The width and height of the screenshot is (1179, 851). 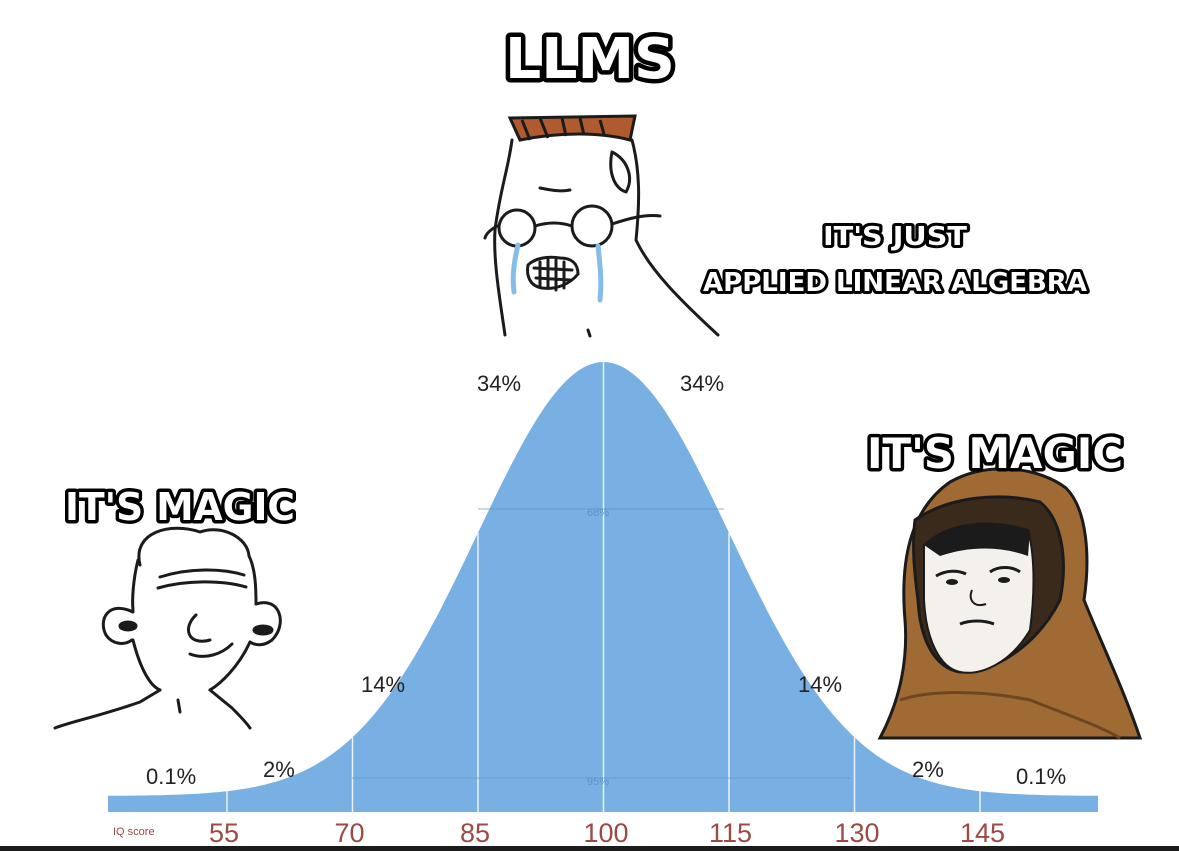 I want to click on band-95-label: 95%, so click(x=598, y=782).